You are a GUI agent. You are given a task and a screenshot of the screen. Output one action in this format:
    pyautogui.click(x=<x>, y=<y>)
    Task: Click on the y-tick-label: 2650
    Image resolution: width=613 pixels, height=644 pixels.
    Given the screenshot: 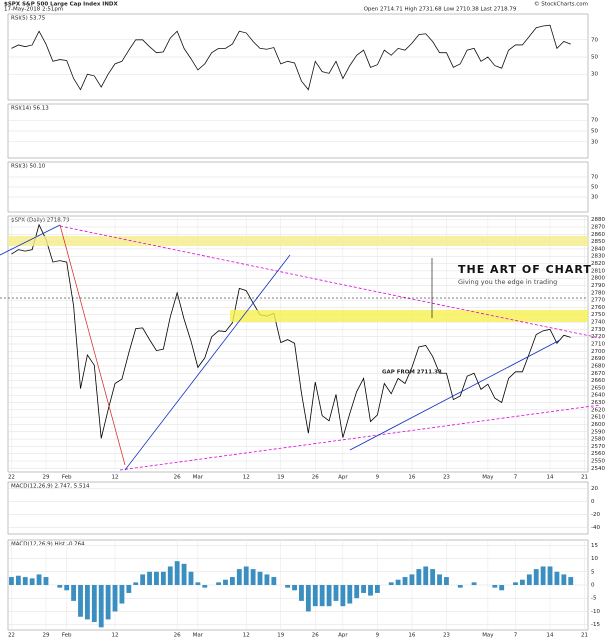 What is the action you would take?
    pyautogui.click(x=598, y=388)
    